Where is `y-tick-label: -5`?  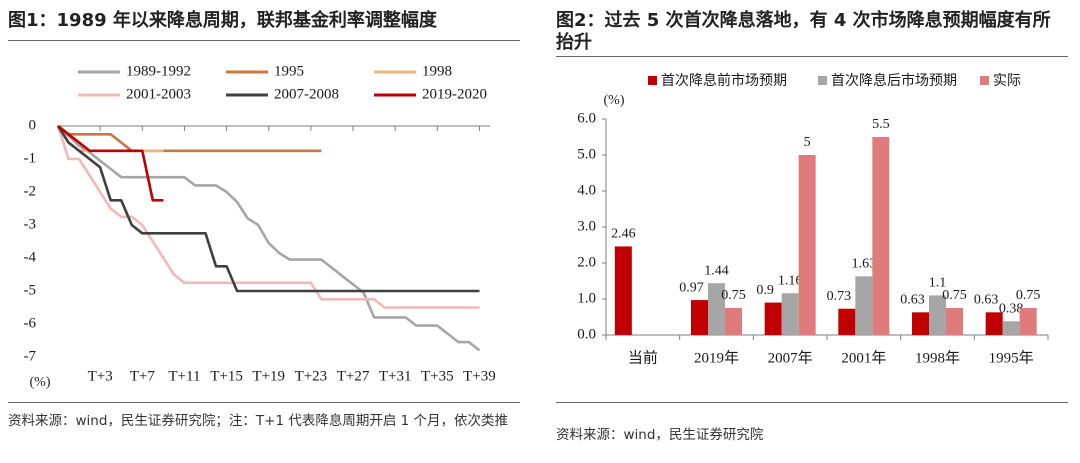
y-tick-label: -5 is located at coordinates (30, 290).